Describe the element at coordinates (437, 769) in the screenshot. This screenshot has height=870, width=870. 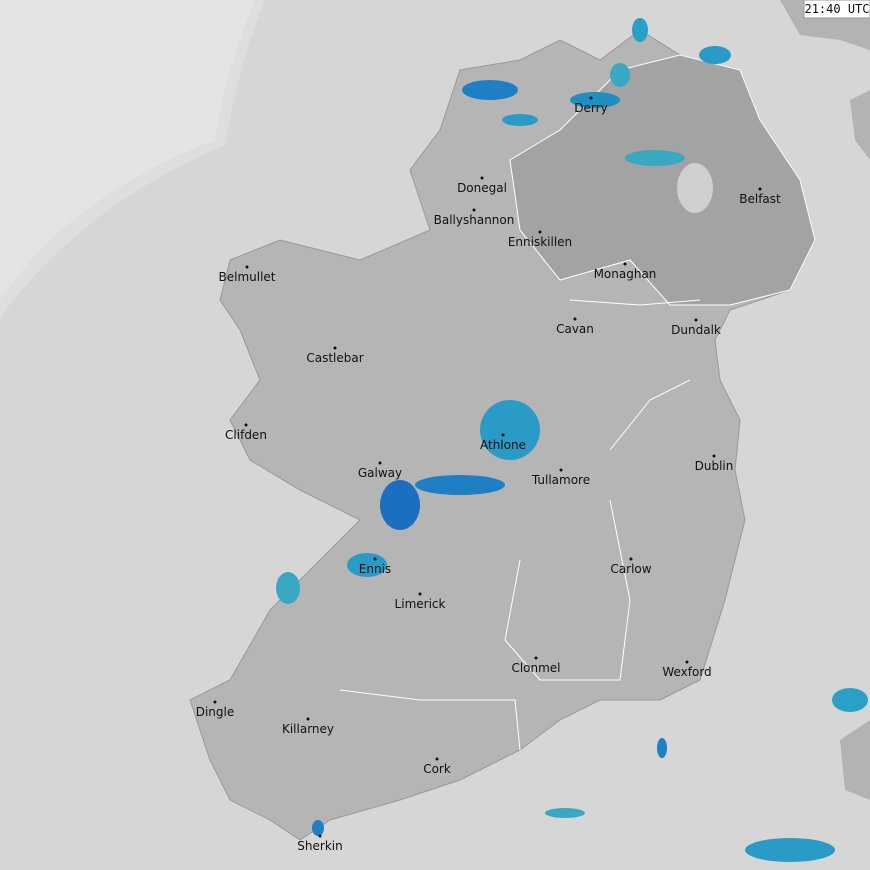
I see `place-label: Cork` at that location.